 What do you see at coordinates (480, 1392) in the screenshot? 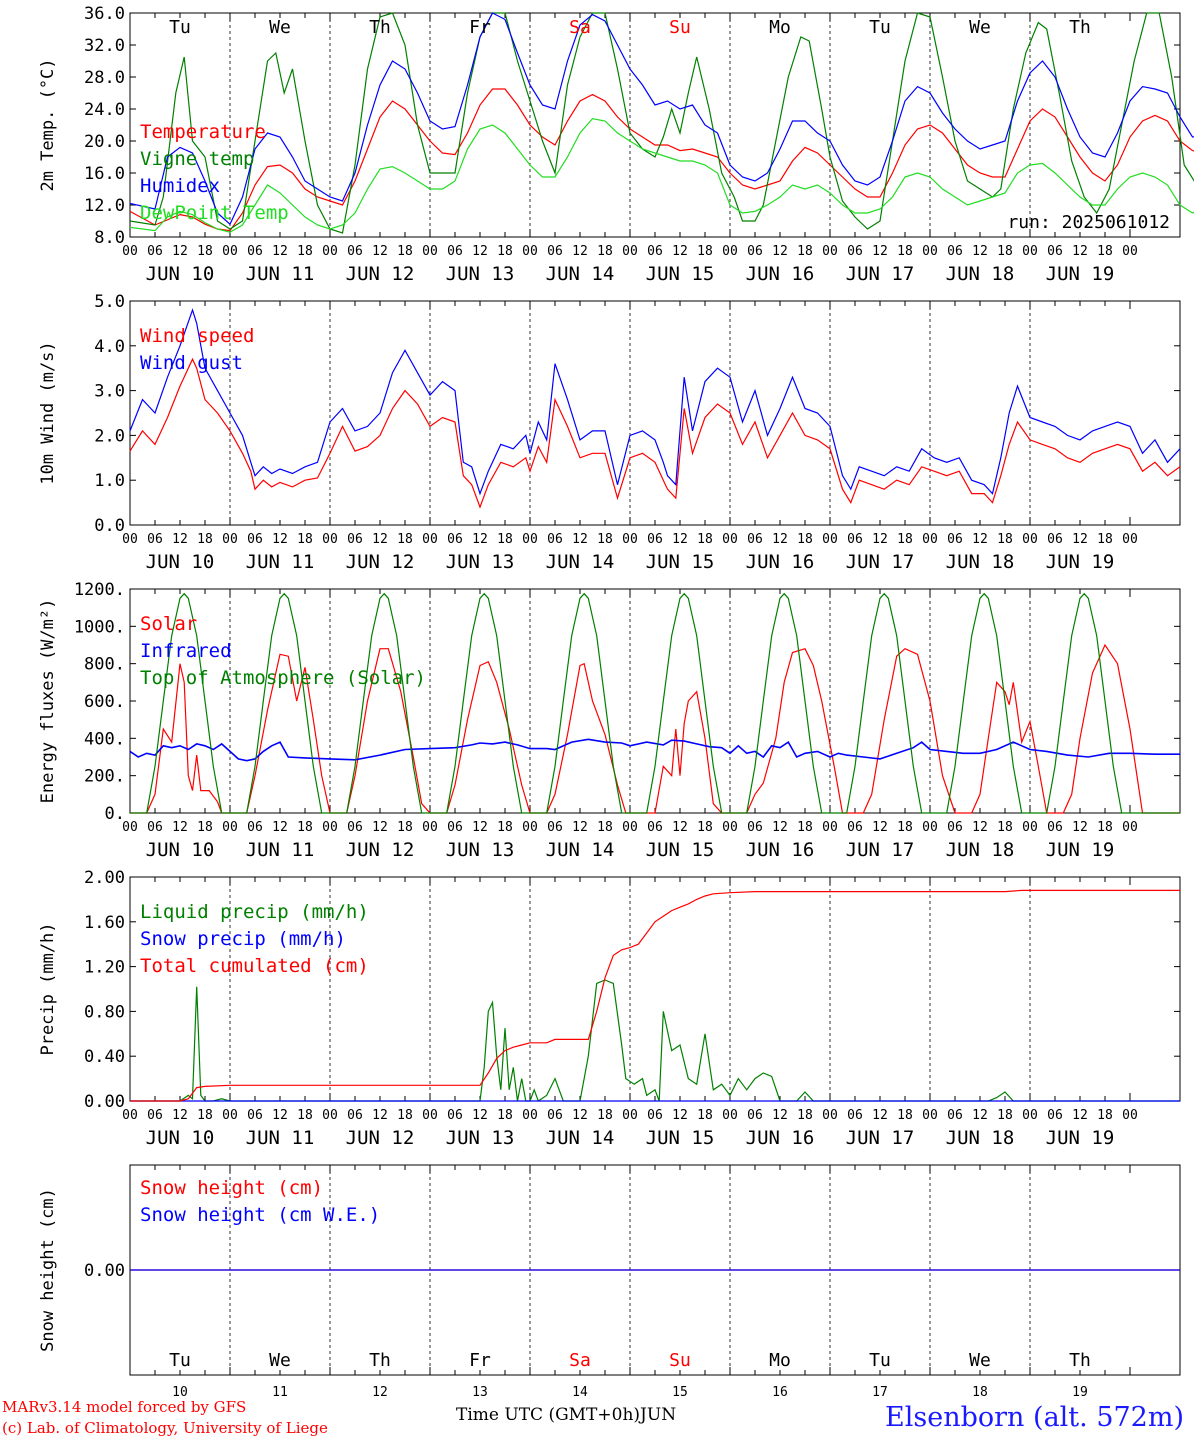
I see `day-number-label: 13` at bounding box center [480, 1392].